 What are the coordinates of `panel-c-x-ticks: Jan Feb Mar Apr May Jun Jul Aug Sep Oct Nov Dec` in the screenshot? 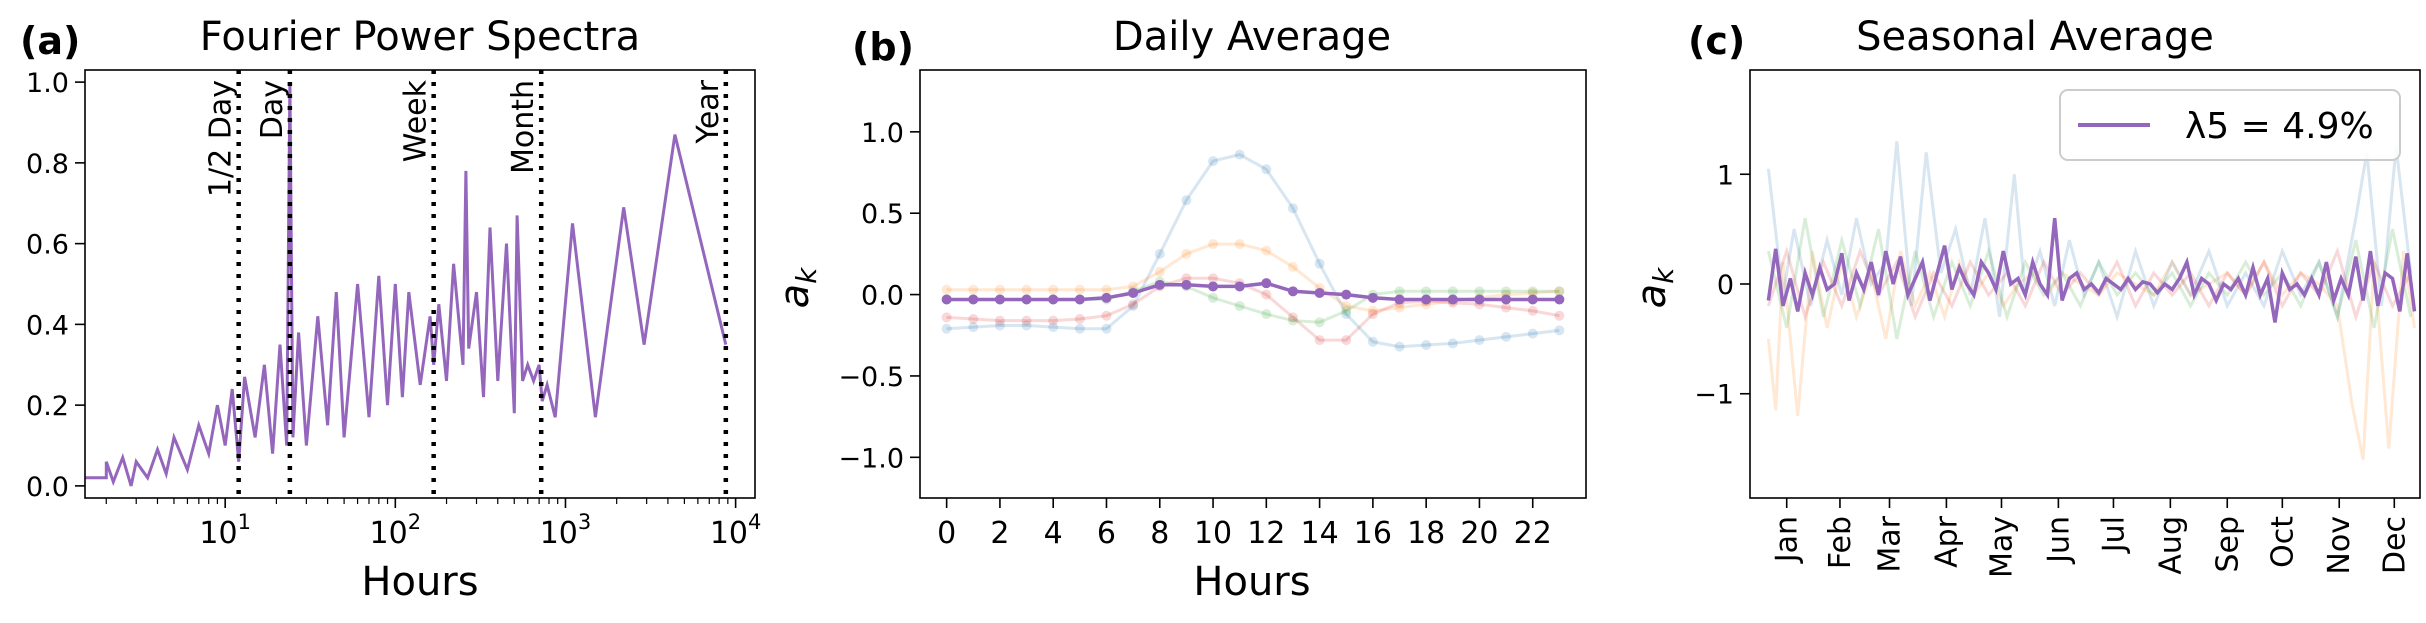 It's located at (2091, 538).